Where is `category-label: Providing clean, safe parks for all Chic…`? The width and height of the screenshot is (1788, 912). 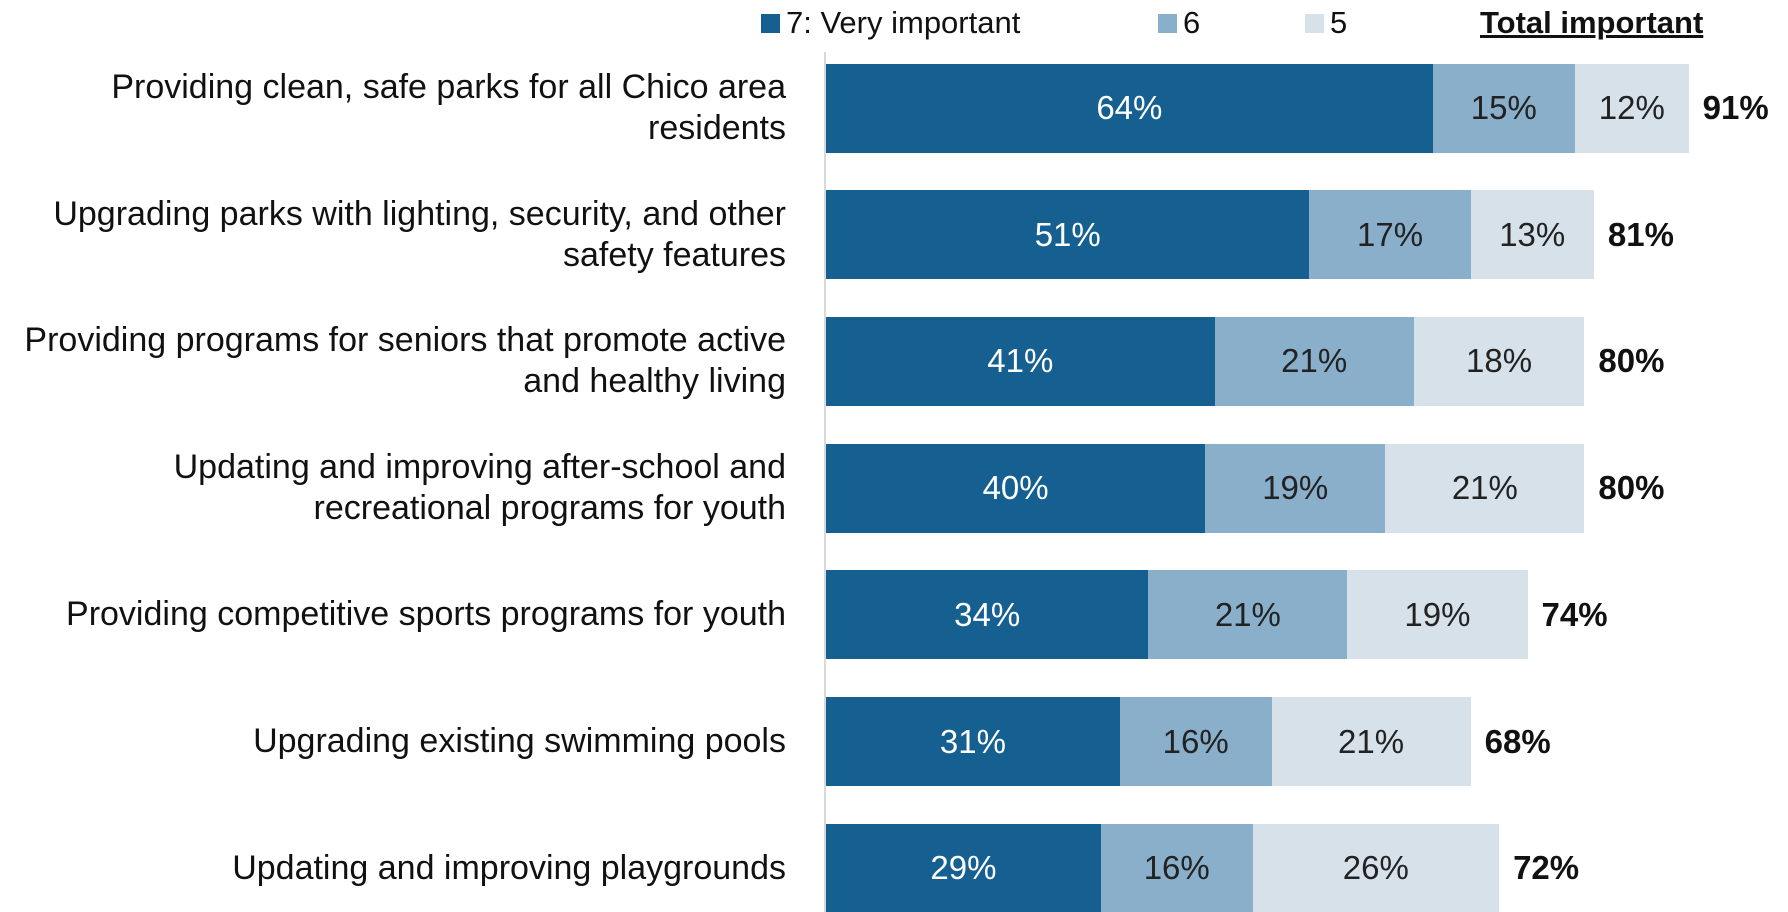 category-label: Providing clean, safe parks for all Chic… is located at coordinates (448, 107).